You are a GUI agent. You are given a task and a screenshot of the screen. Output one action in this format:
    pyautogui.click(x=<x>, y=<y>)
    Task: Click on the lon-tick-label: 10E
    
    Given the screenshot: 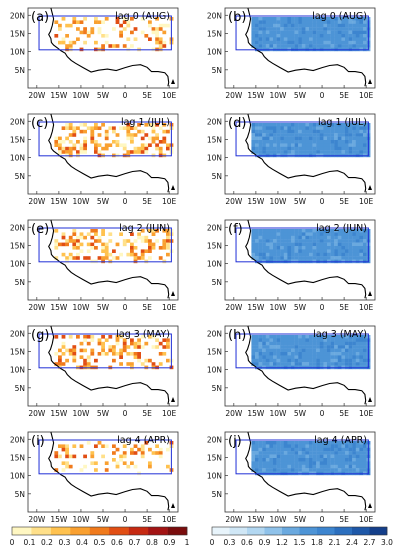 What is the action you would take?
    pyautogui.click(x=366, y=519)
    